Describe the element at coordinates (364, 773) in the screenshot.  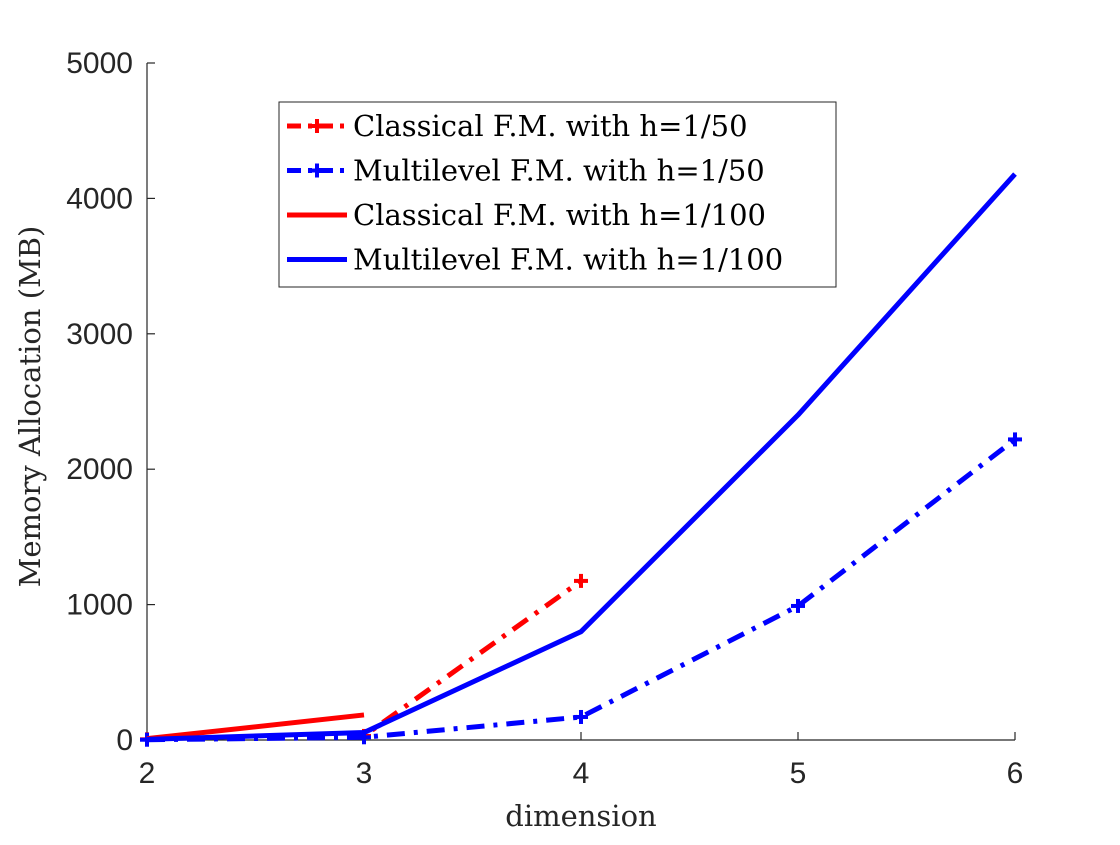
I see `x-tick-label: 3` at that location.